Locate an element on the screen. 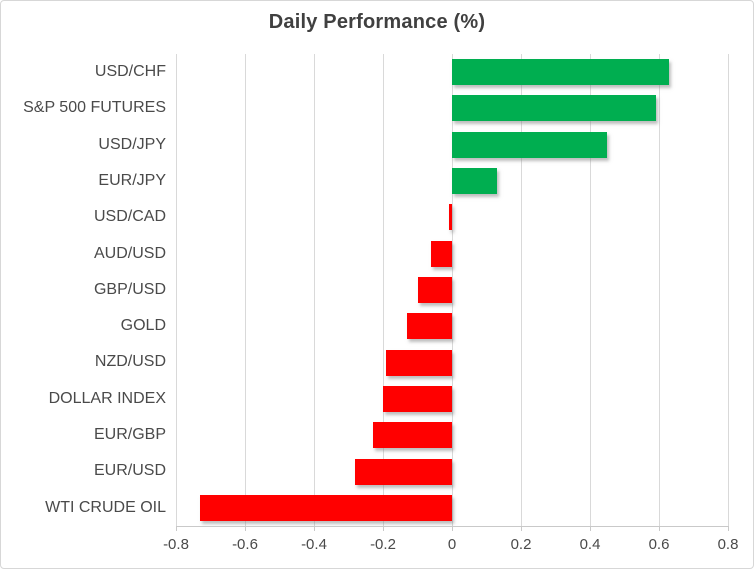 The width and height of the screenshot is (754, 569). category-label: WTI CRUDE OIL is located at coordinates (105, 507).